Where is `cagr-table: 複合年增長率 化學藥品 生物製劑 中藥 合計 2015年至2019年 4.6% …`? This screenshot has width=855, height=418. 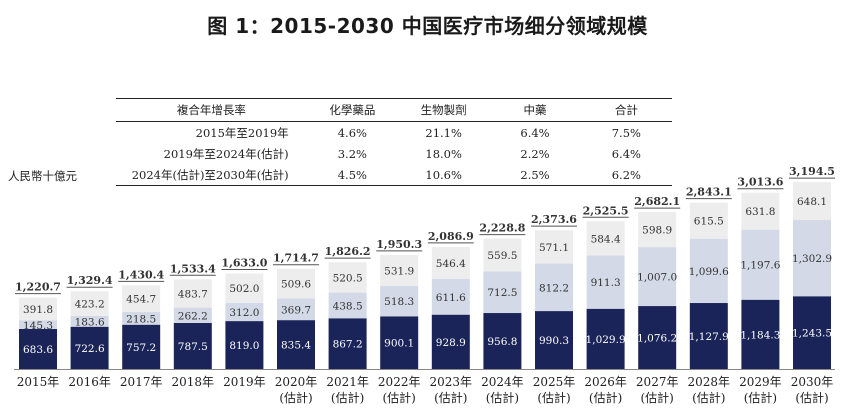
cagr-table: 複合年增長率 化學藥品 生物製劑 中藥 合計 2015年至2019年 4.6% … is located at coordinates (394, 142).